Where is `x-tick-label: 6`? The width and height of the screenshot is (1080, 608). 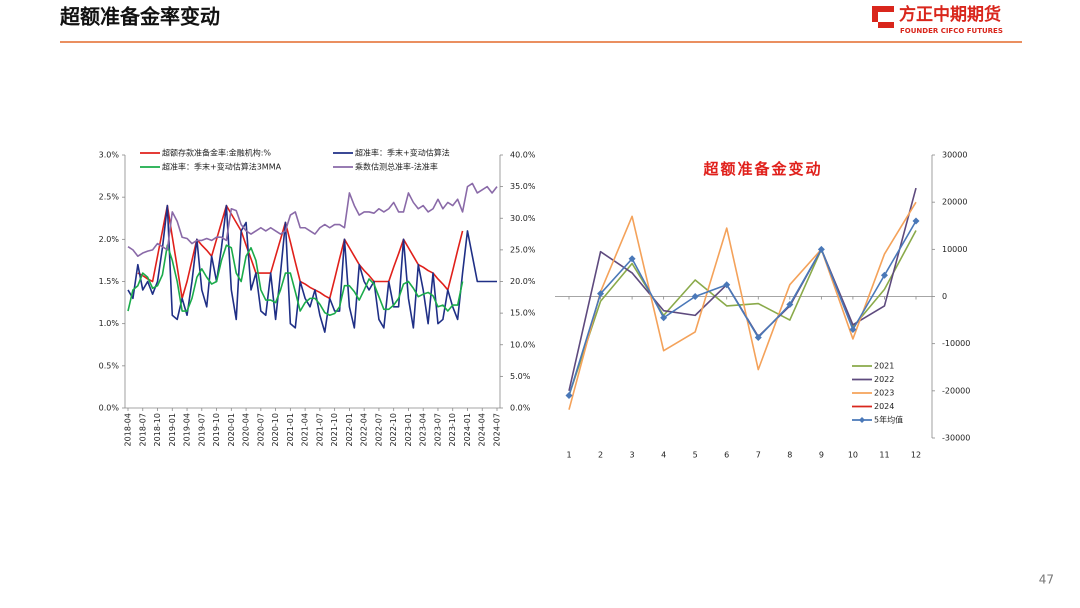 x-tick-label: 6 is located at coordinates (726, 455).